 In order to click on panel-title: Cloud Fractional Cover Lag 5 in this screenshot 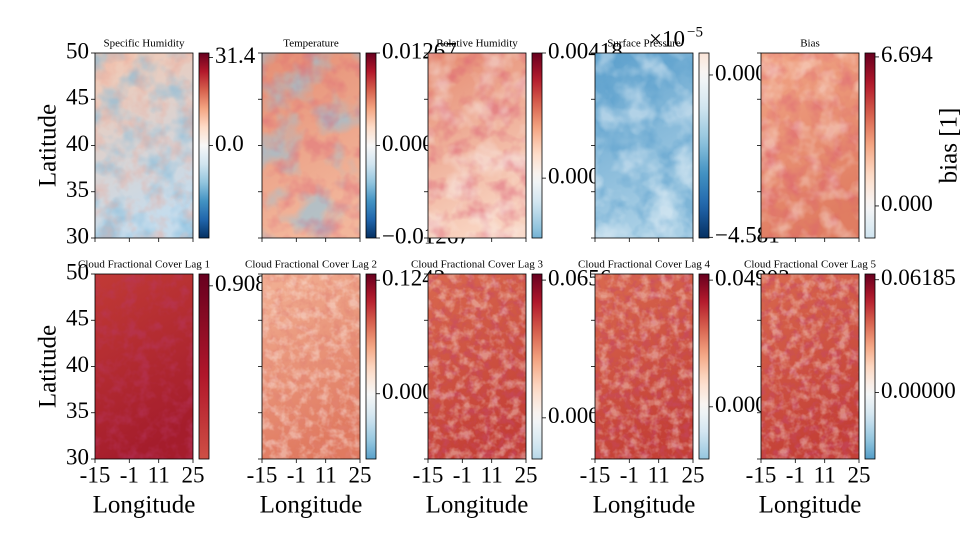, I will do `click(810, 265)`.